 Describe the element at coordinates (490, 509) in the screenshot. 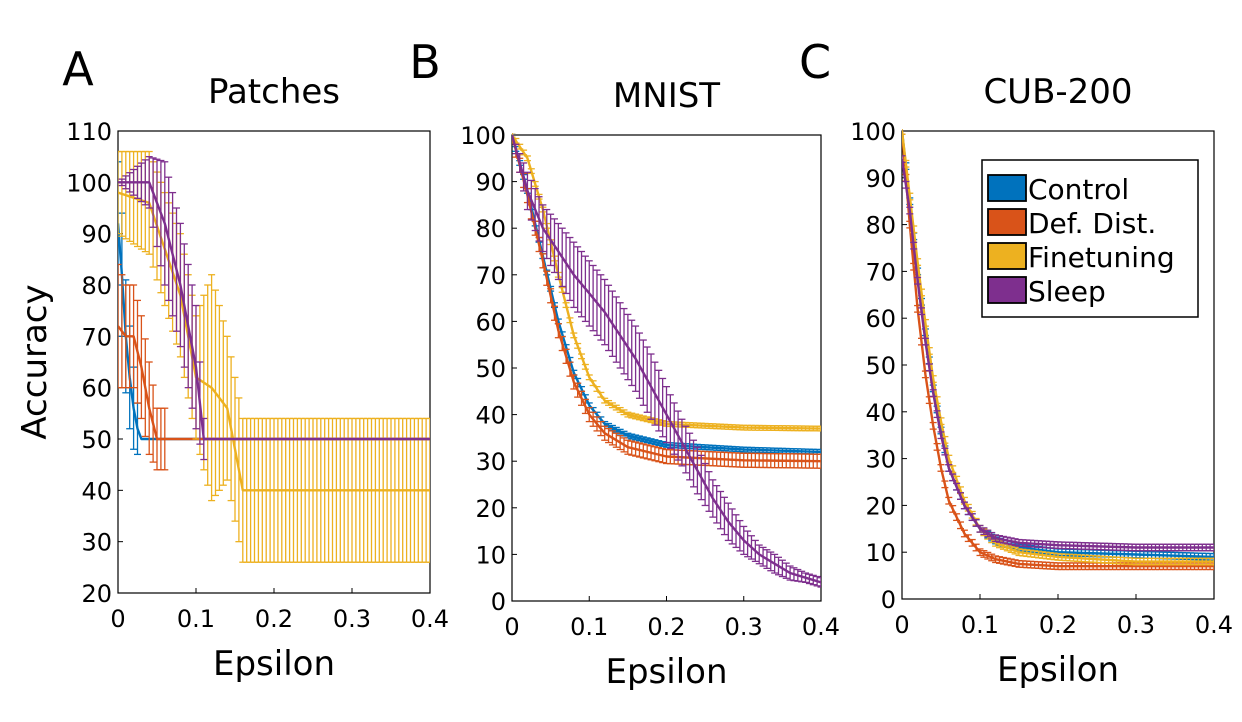

I see `panel-b-ytick-label: 20` at that location.